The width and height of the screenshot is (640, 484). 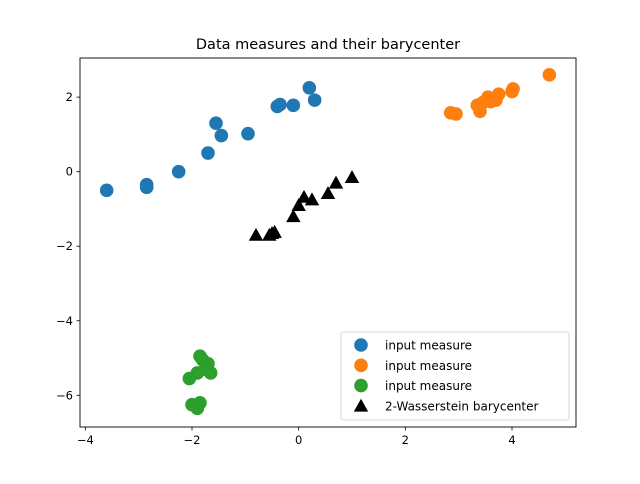 I want to click on chart-title: Data measures and their barycenter, so click(x=328, y=45).